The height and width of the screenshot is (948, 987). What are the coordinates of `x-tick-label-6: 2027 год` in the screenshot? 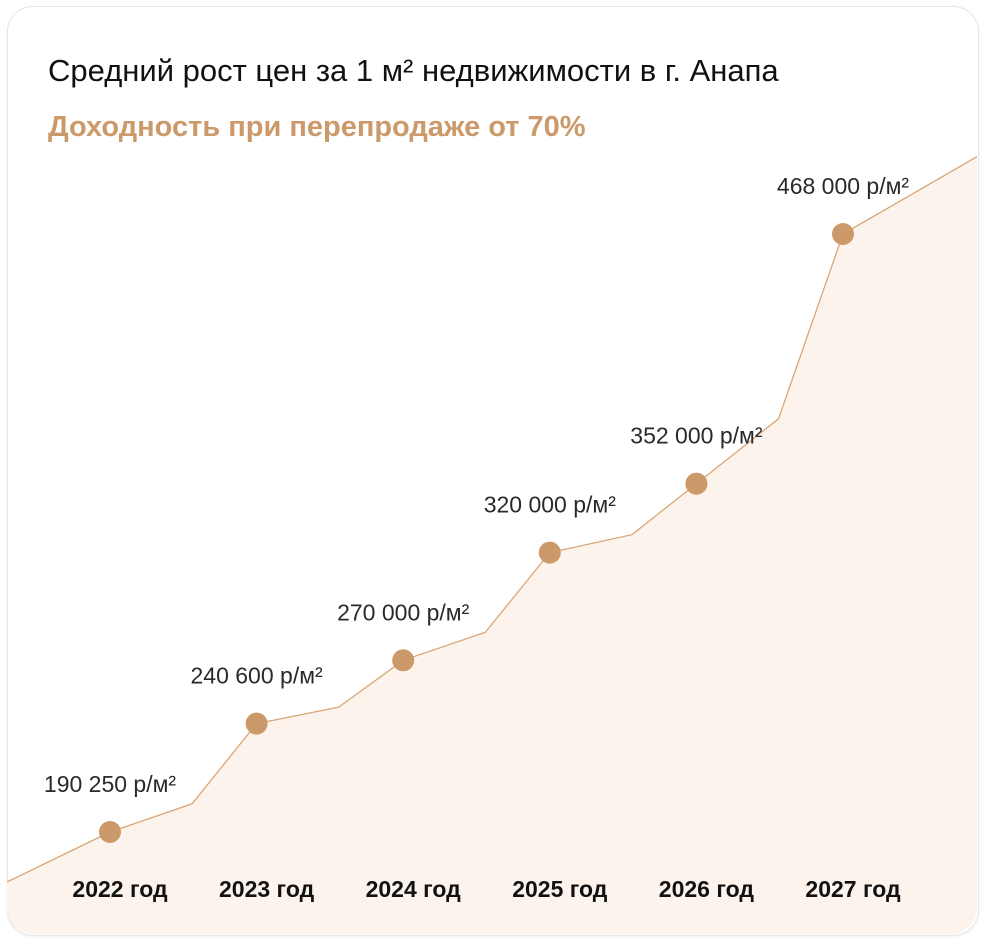 It's located at (853, 889).